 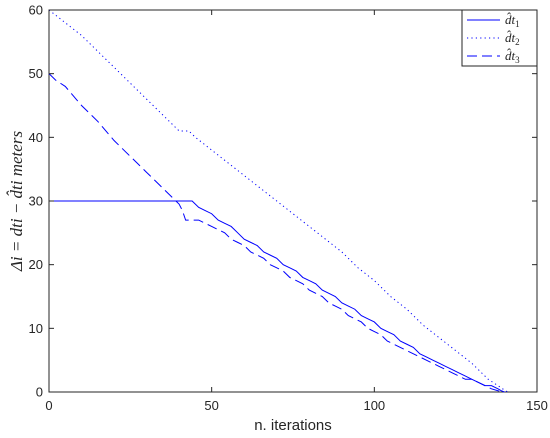 What do you see at coordinates (16, 201) in the screenshot?
I see `y-axis-label: Δi = dti − d̂ti meters` at bounding box center [16, 201].